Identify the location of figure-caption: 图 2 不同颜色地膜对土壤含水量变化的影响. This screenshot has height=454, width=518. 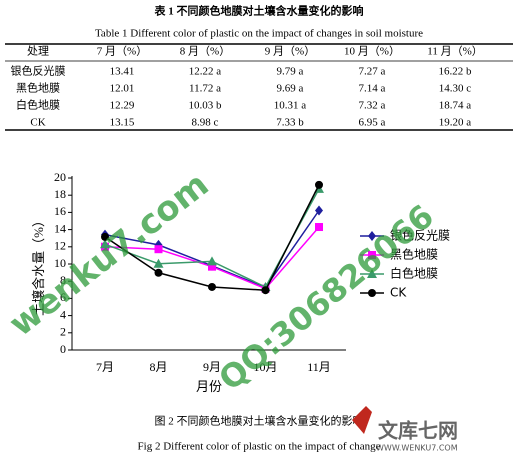
(259, 421).